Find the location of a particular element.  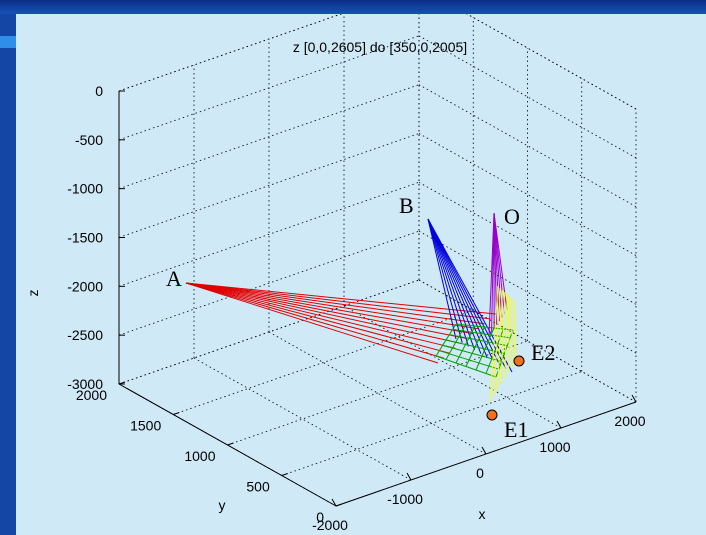

marker-e2 is located at coordinates (519, 361).